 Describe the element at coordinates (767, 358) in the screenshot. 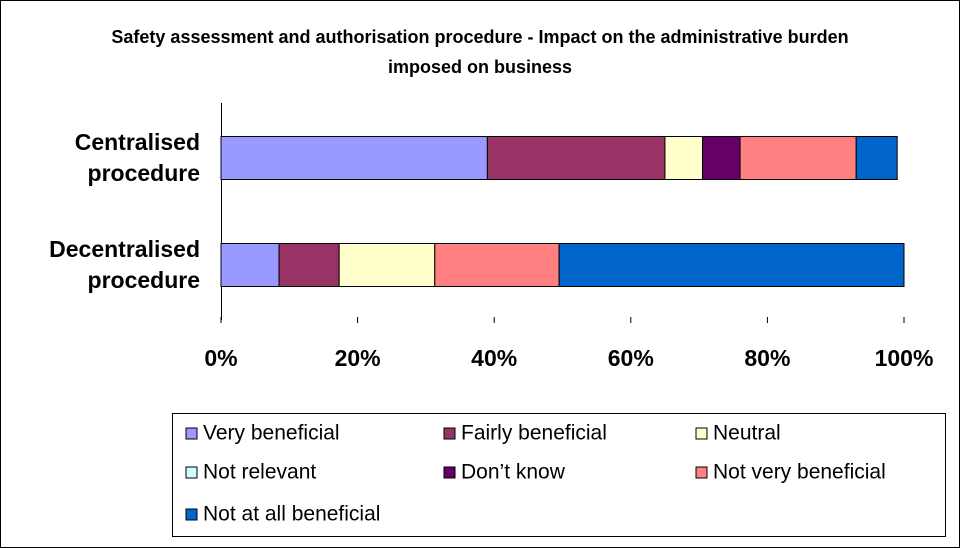

I see `x-tick-label: 80%` at that location.